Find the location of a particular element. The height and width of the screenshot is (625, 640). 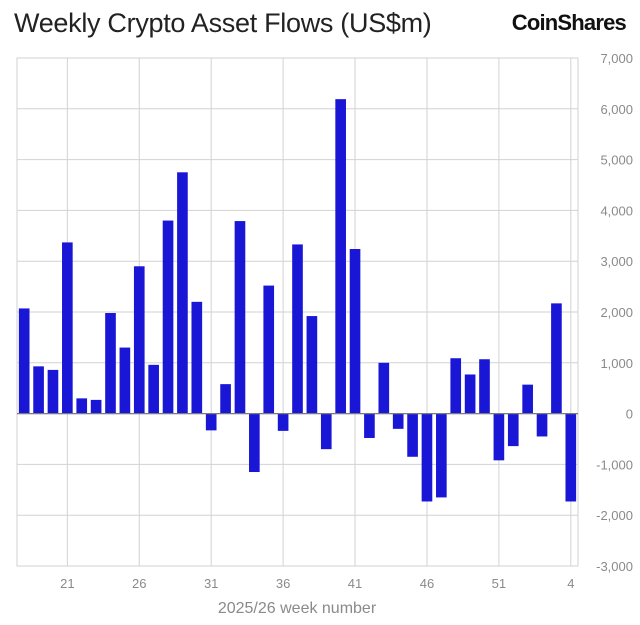

x-tick-label: 26 is located at coordinates (139, 583).